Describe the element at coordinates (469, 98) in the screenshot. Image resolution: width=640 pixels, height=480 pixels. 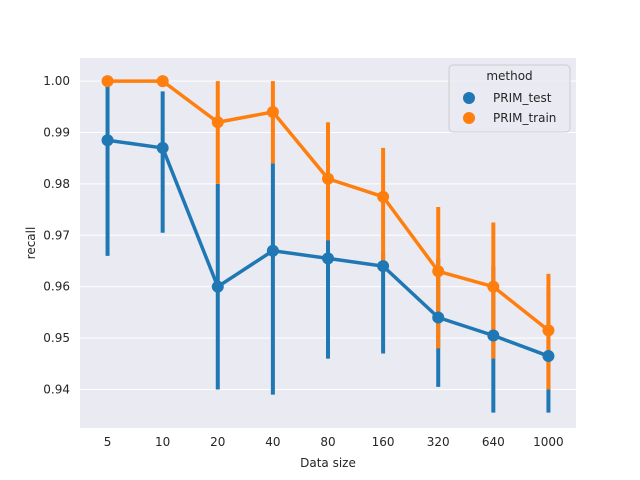
I see `legend-marker-PRIM_test` at that location.